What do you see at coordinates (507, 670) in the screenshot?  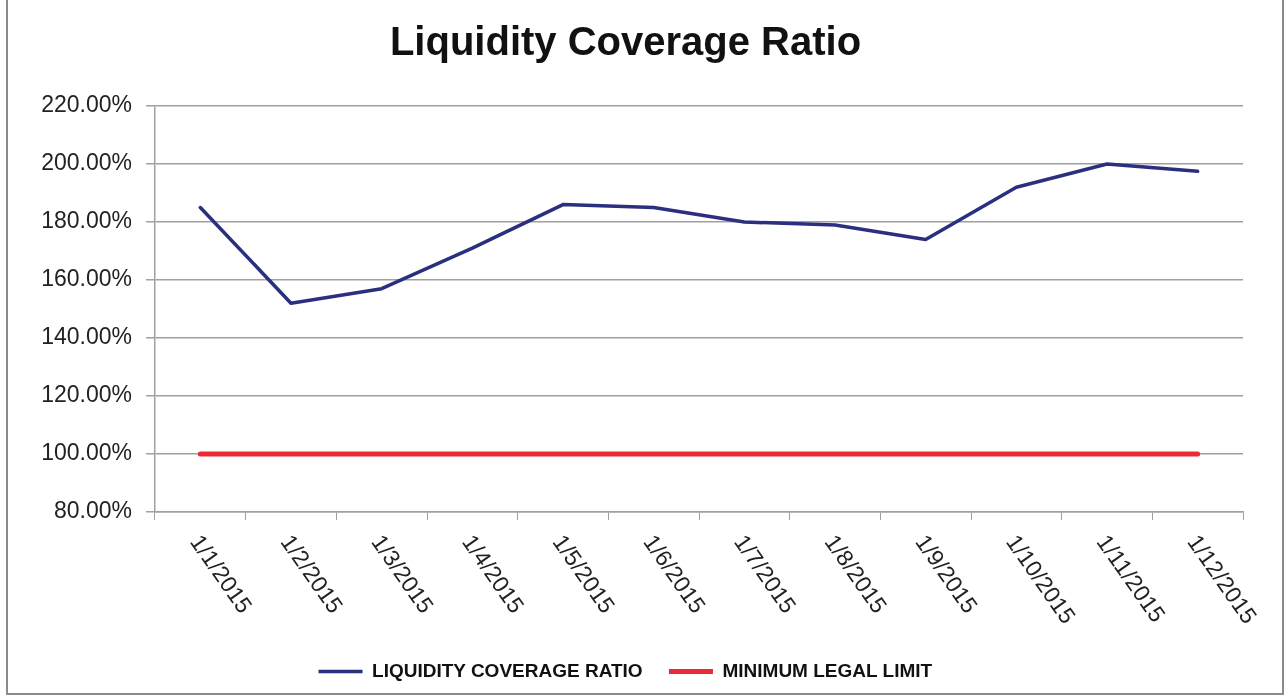 I see `legend-label: LIQUIDITY COVERAGE RATIO` at bounding box center [507, 670].